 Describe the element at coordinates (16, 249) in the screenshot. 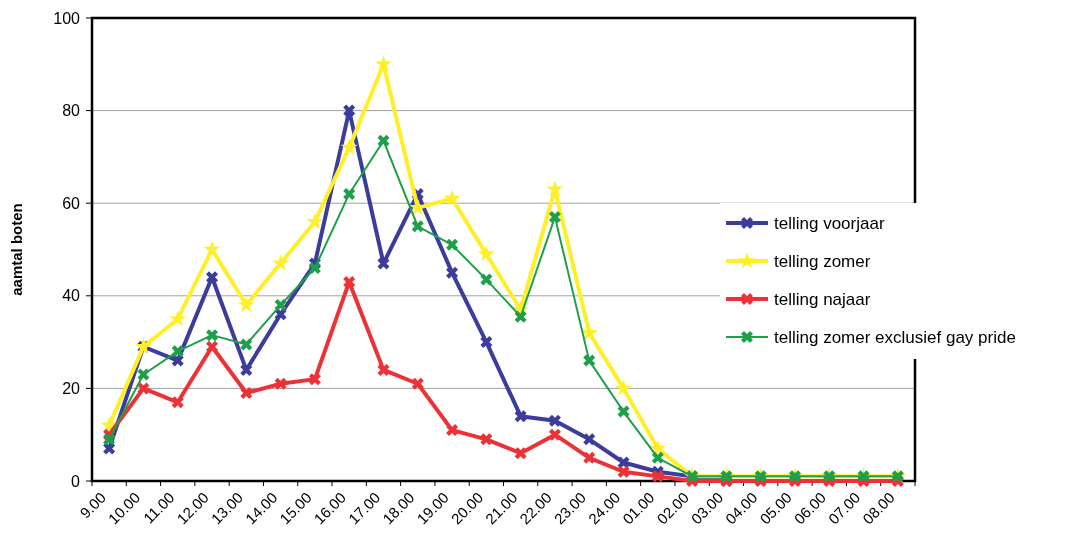

I see `y-axis-title: aamtal boten` at that location.